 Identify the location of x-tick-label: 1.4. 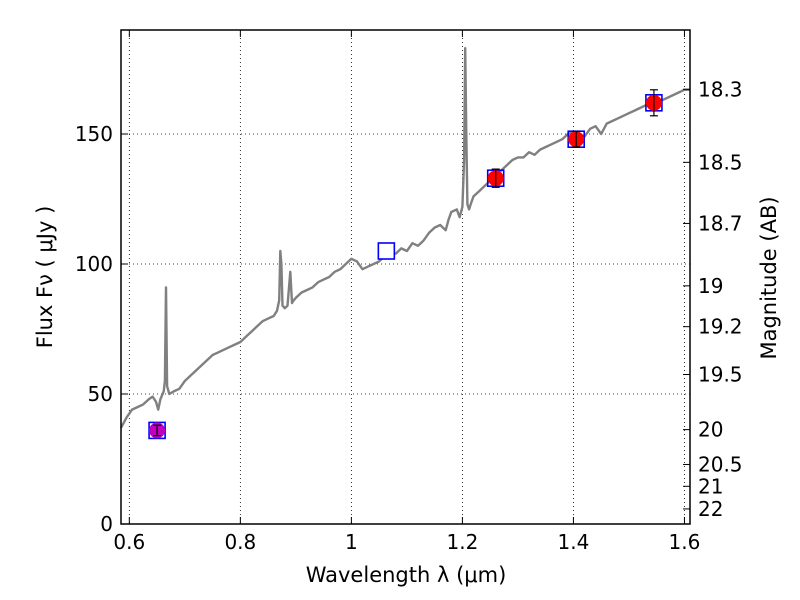
(574, 542).